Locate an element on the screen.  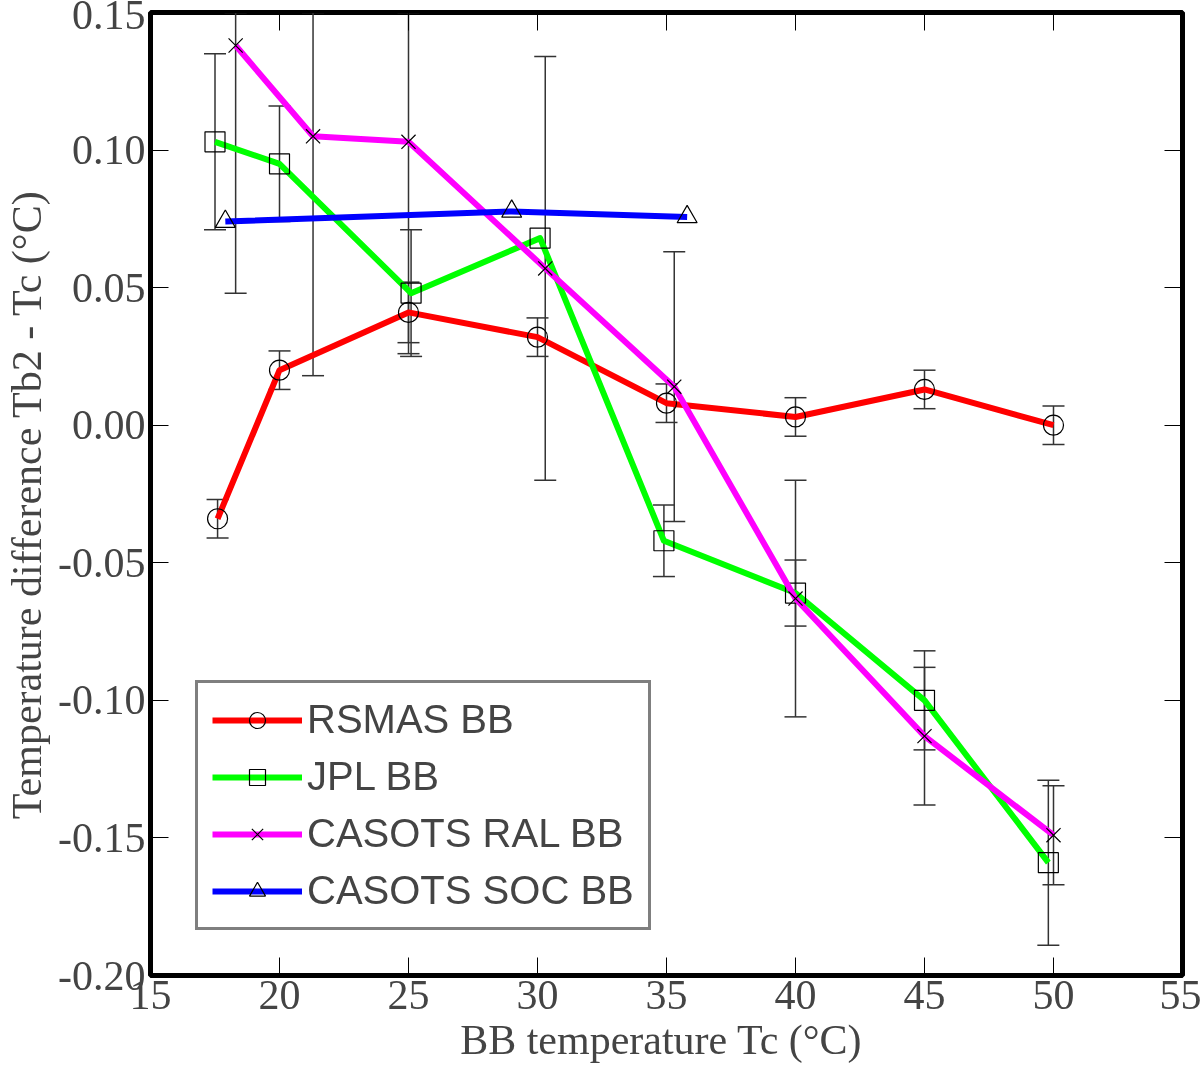
y-tick-label: 0.05 is located at coordinates (109, 287).